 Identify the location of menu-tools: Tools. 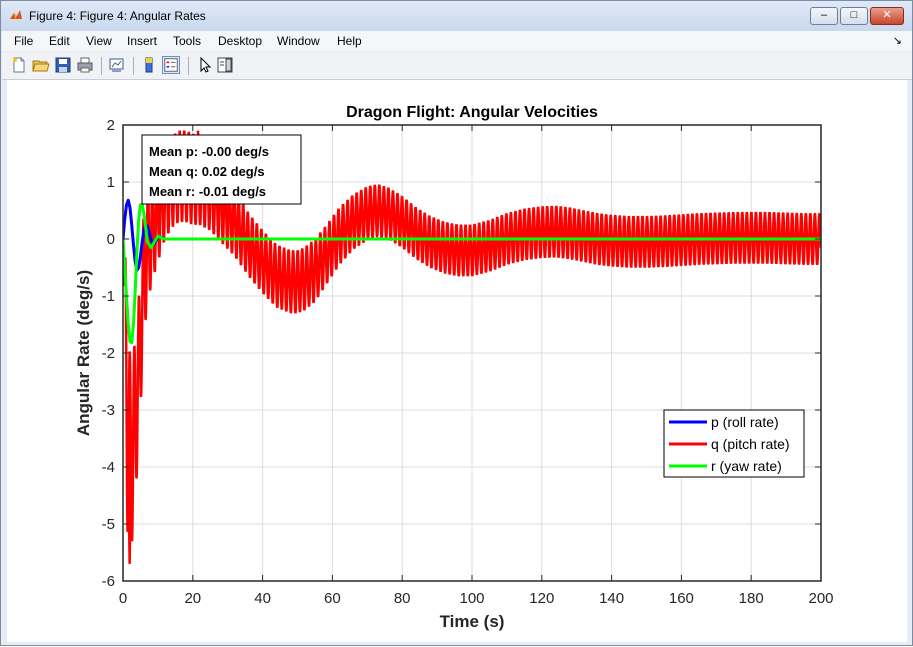
(187, 41).